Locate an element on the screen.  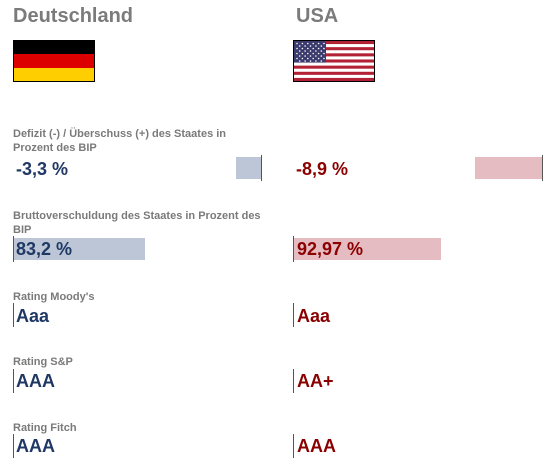
deficit-value-usa: -8,9 % is located at coordinates (322, 169).